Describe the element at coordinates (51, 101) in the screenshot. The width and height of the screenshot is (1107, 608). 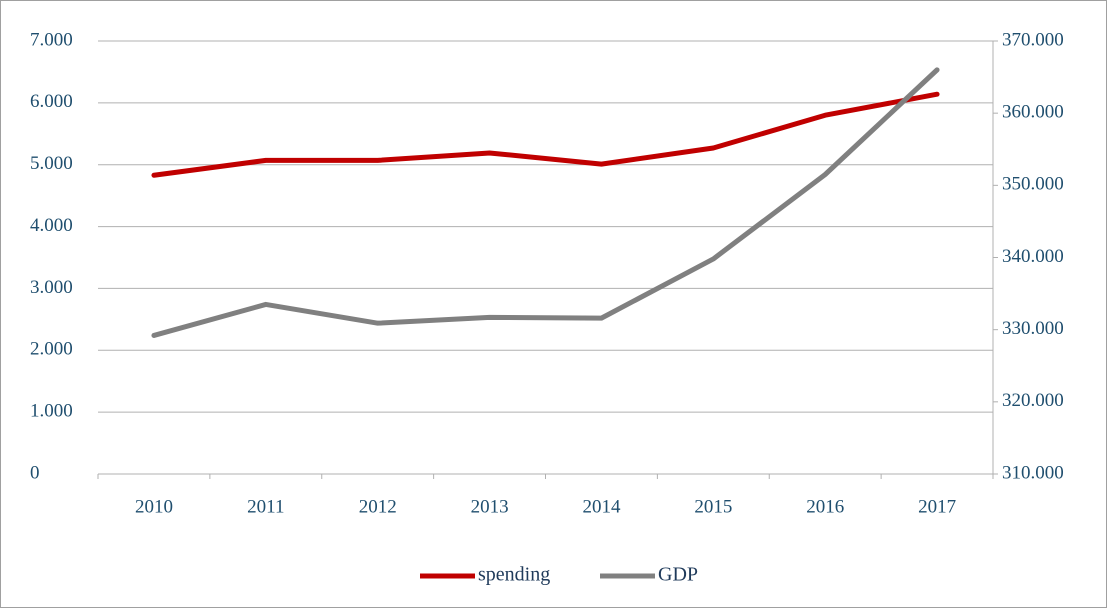
I see `y-tick-label: 6.000` at that location.